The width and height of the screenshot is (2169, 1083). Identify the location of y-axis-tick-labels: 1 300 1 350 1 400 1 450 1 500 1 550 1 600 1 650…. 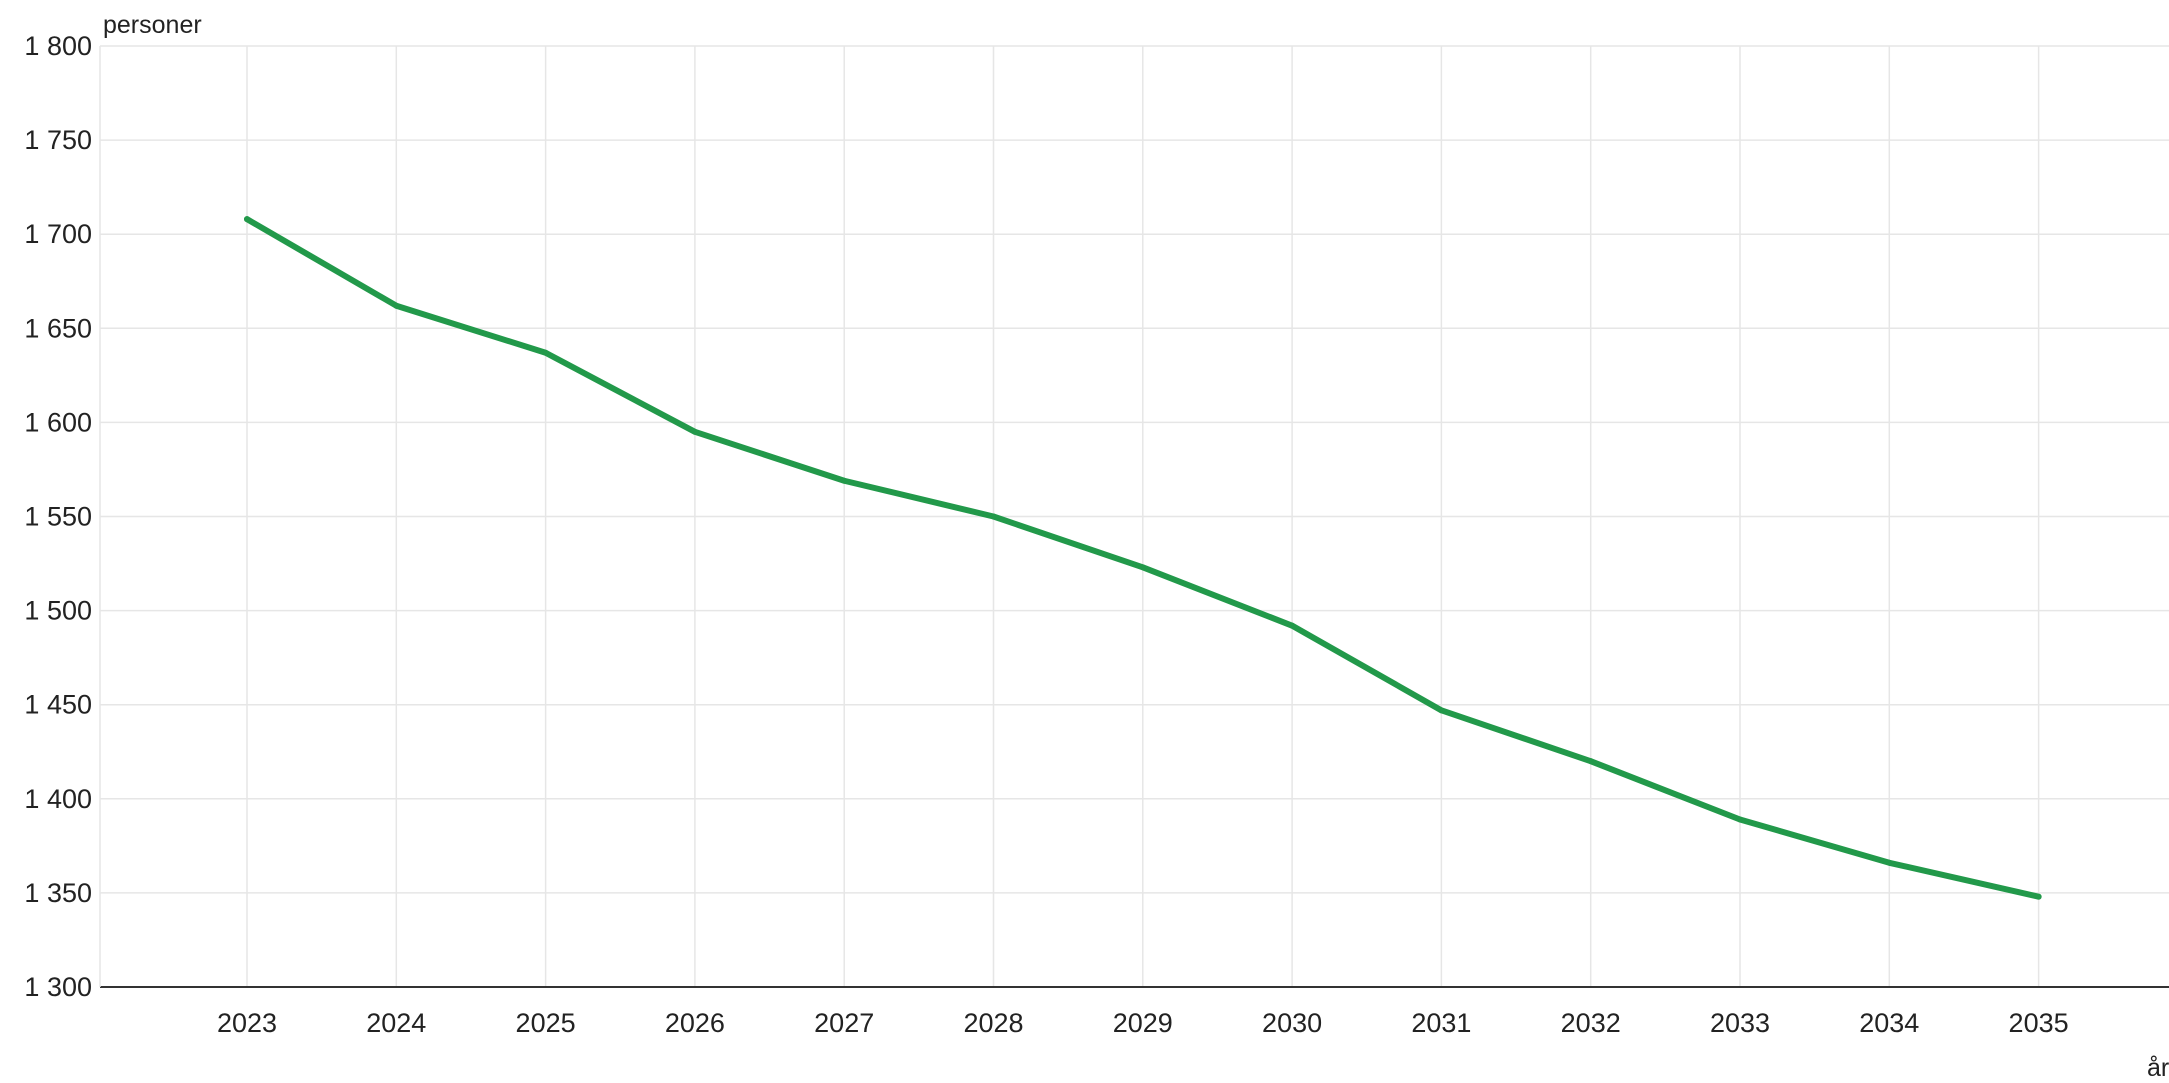
(58, 516).